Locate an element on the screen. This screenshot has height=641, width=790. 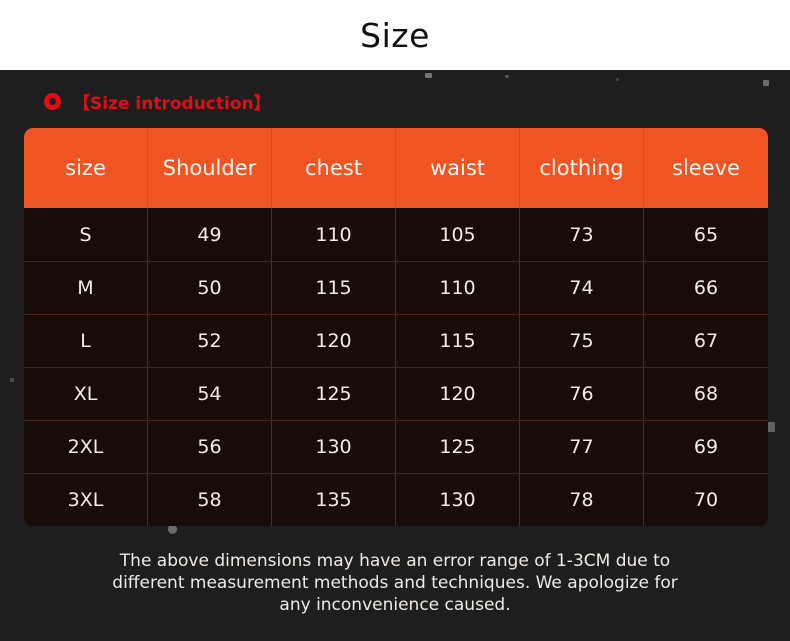
title-band: Size is located at coordinates (395, 35).